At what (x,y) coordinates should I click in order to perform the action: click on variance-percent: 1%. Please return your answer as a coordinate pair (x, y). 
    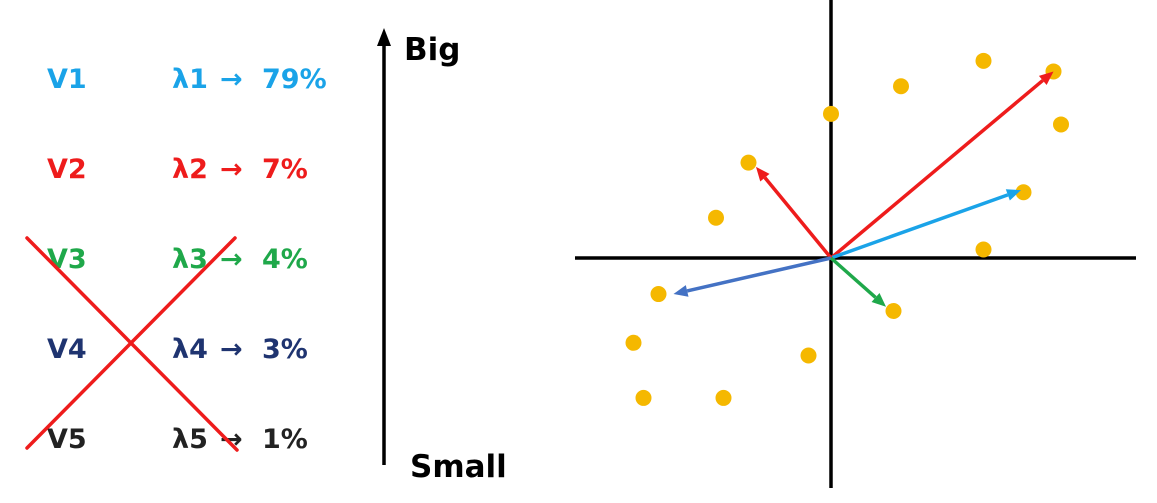
    Looking at the image, I should click on (285, 439).